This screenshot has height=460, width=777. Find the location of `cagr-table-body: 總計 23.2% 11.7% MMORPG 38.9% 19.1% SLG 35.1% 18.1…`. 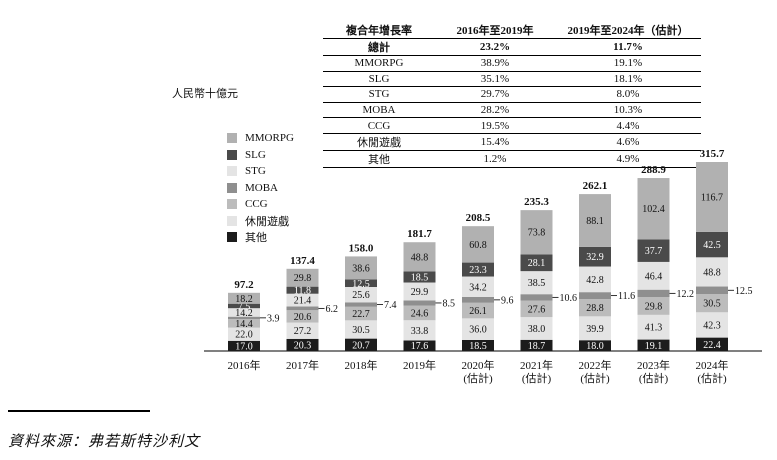

cagr-table-body: 總計 23.2% 11.7% MMORPG 38.9% 19.1% SLG 35.1% 18.1… is located at coordinates (512, 103).